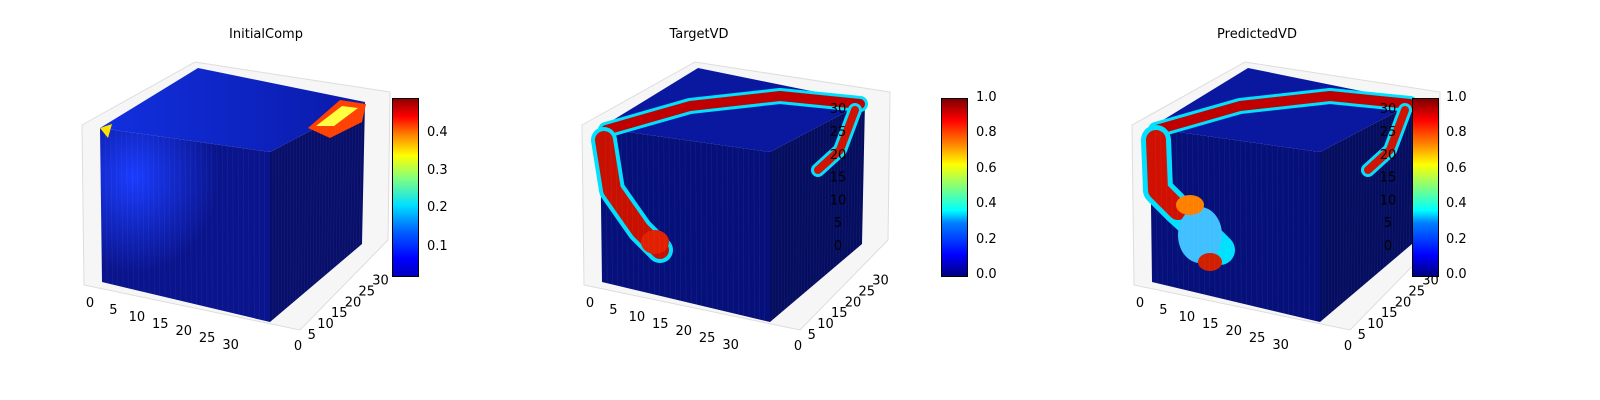 The image size is (1600, 400). Describe the element at coordinates (1257, 34) in the screenshot. I see `chart-title: PredictedVD` at that location.